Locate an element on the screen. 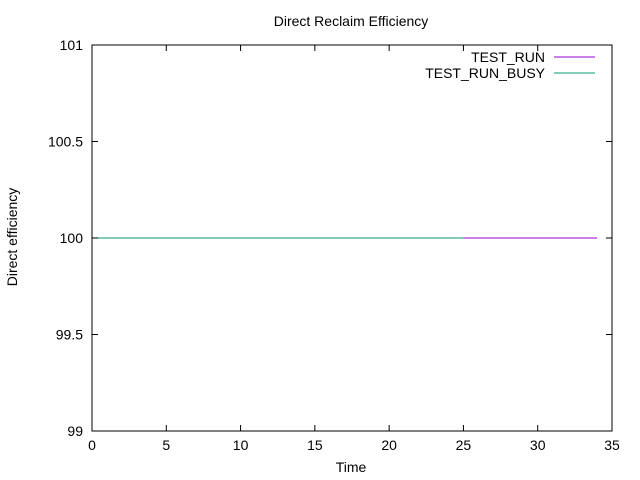 This screenshot has width=640, height=480. x-tick-label: 35 is located at coordinates (612, 445).